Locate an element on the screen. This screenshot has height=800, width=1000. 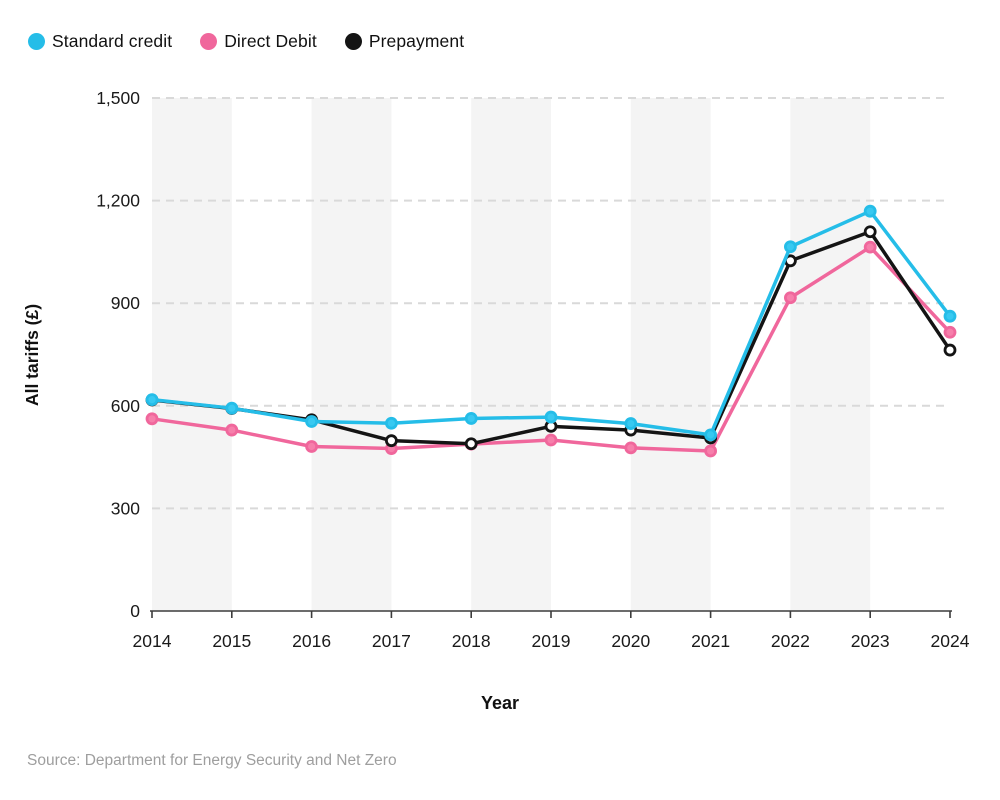
data-point-standard-credit-2018 is located at coordinates (471, 418).